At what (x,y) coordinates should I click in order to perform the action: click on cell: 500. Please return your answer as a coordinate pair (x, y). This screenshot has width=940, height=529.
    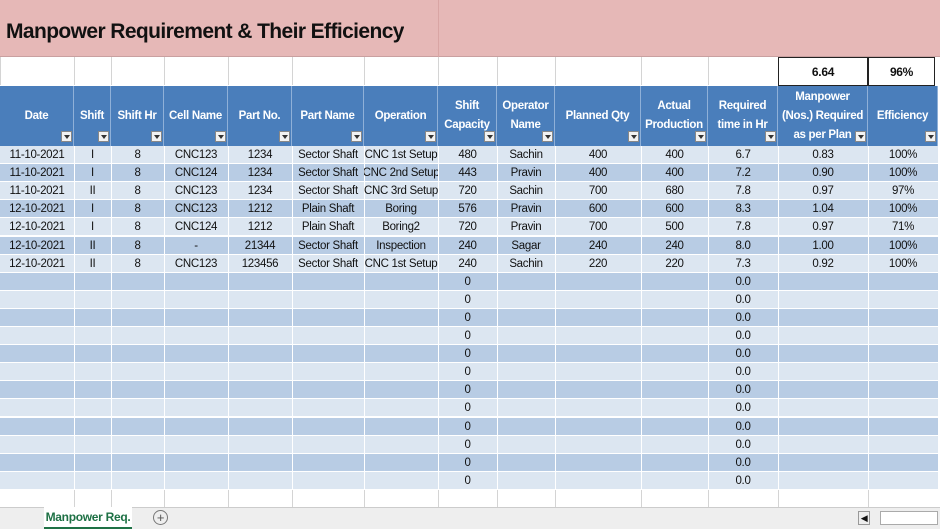
    Looking at the image, I should click on (674, 227).